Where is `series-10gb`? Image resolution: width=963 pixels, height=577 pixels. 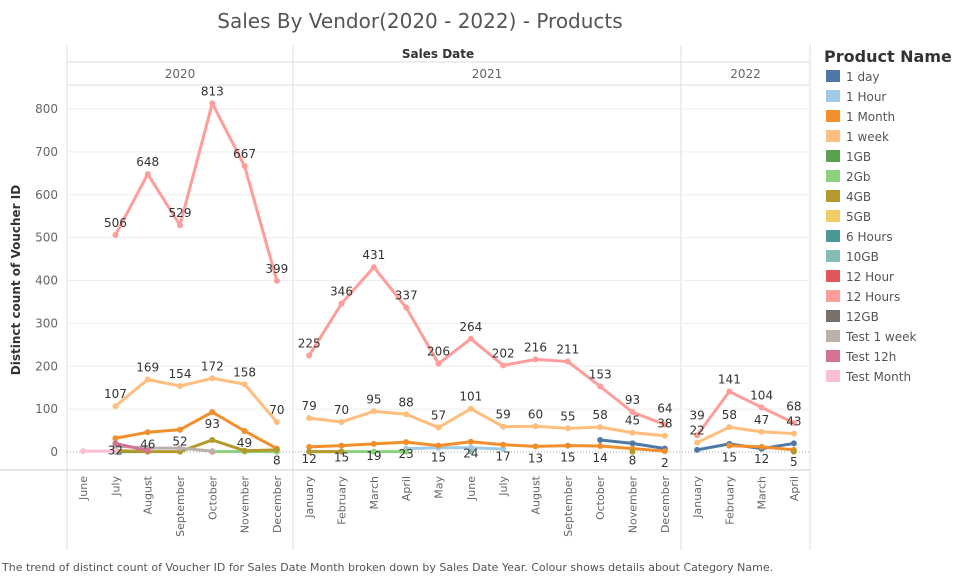 series-10gb is located at coordinates (470, 451).